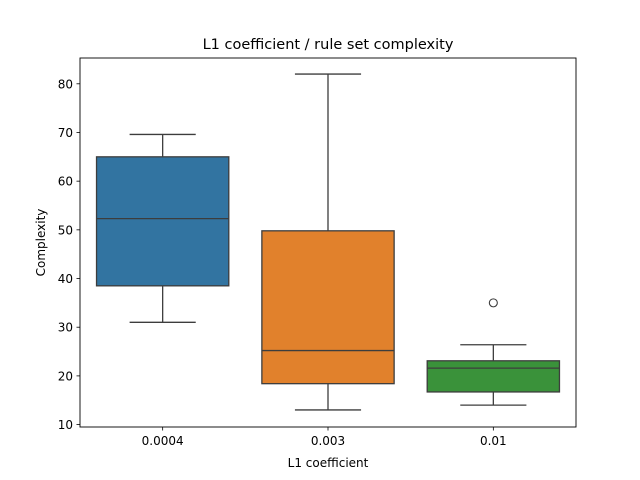  What do you see at coordinates (493, 303) in the screenshot?
I see `outlier-point` at bounding box center [493, 303].